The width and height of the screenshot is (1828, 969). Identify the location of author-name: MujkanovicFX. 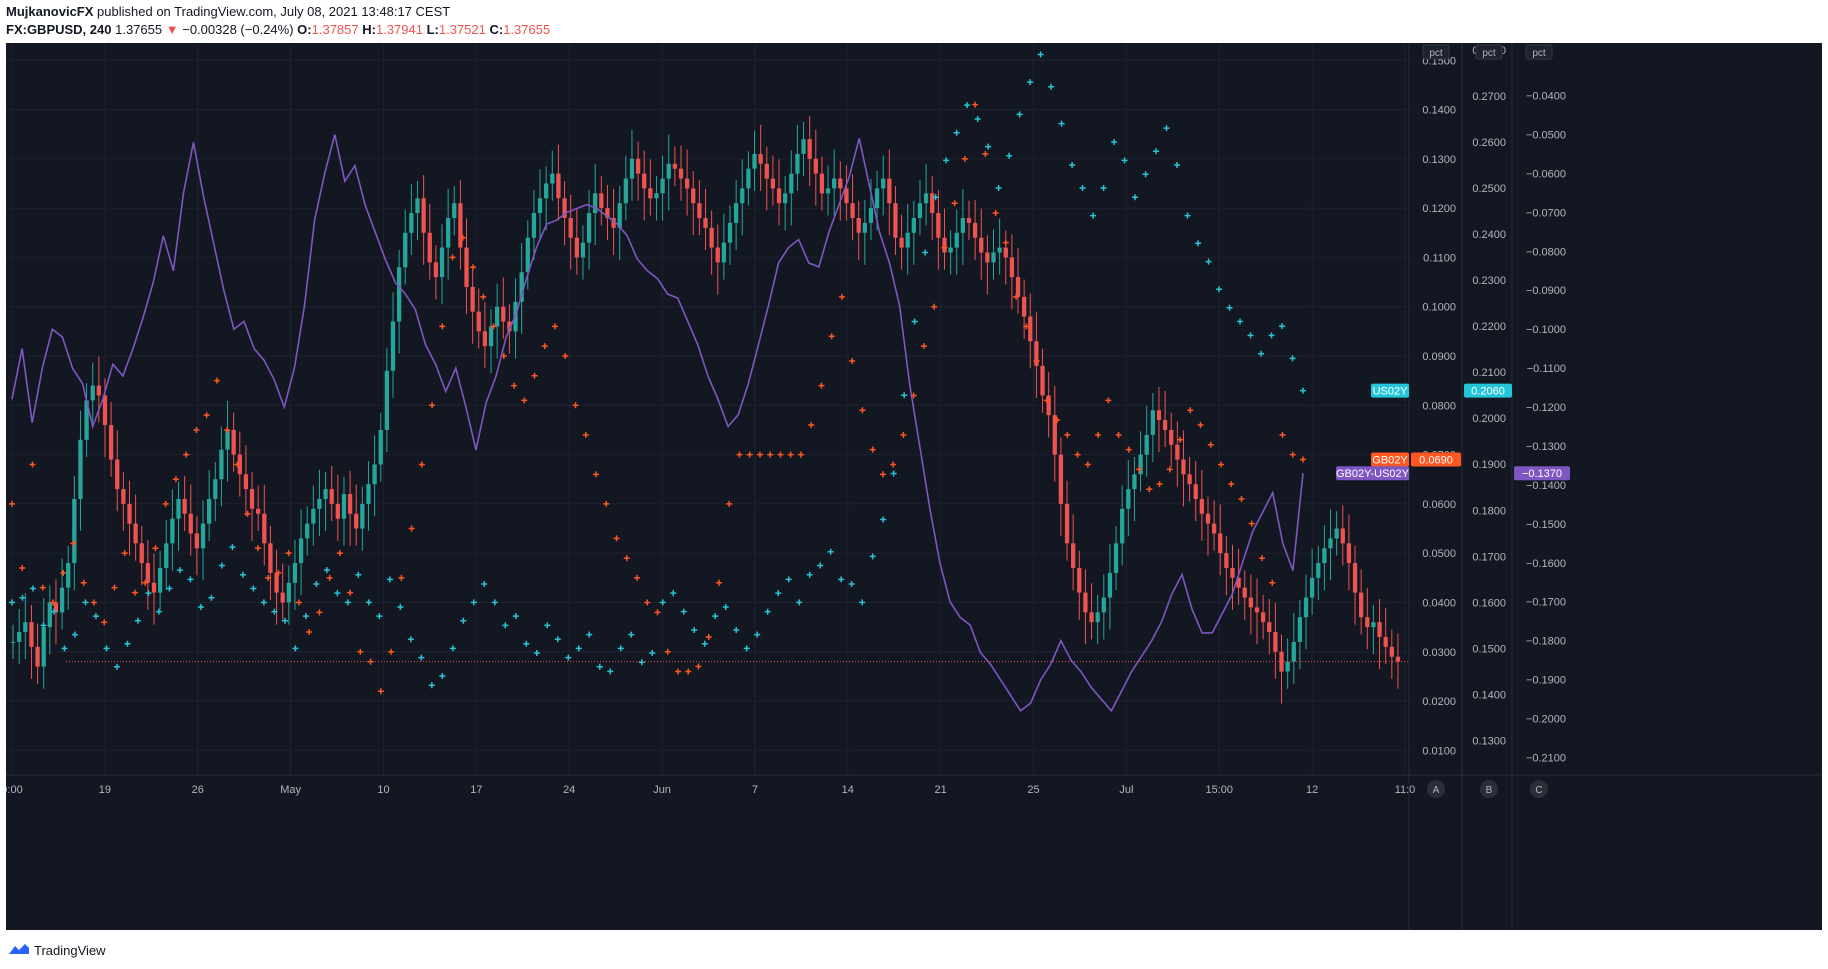
(50, 11).